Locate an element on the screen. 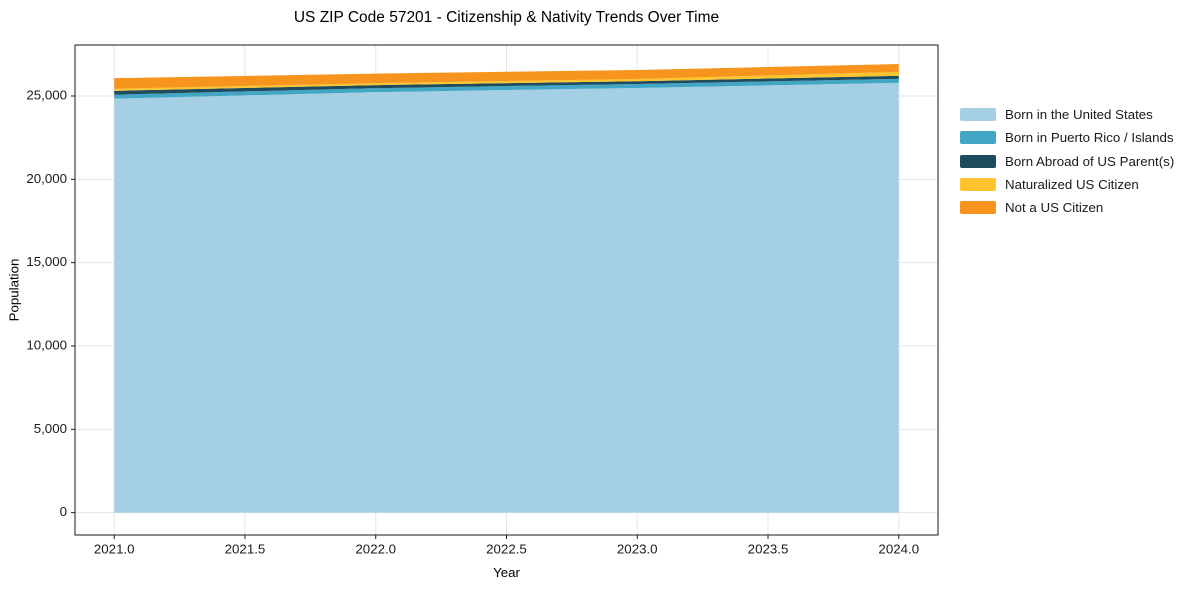 The width and height of the screenshot is (1189, 590). x-tick-label: 2024.0 is located at coordinates (898, 549).